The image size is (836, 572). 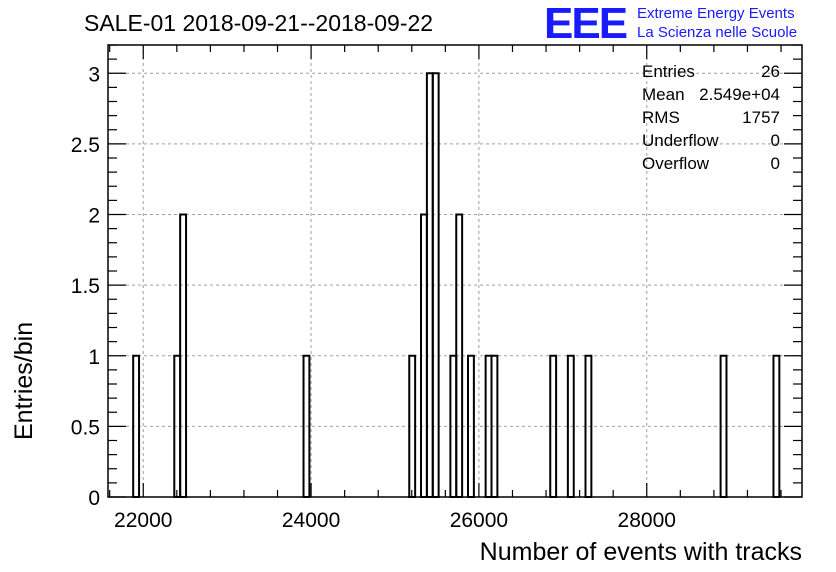 What do you see at coordinates (94, 216) in the screenshot?
I see `y-tick-label: 2` at bounding box center [94, 216].